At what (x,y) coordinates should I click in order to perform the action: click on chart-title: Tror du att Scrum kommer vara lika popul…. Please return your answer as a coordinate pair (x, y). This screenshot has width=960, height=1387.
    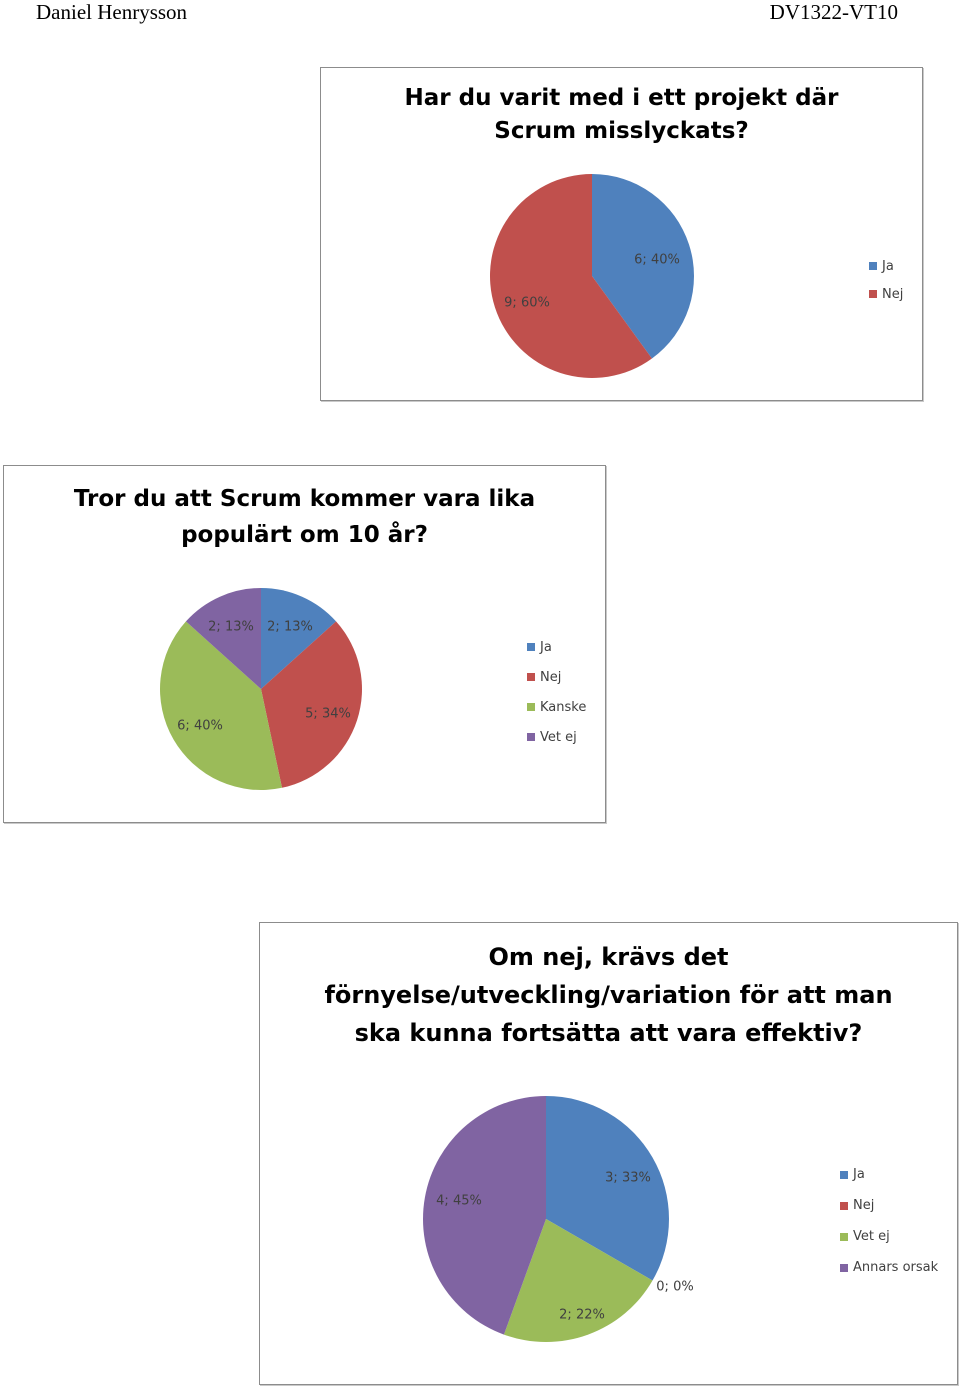
    Looking at the image, I should click on (304, 517).